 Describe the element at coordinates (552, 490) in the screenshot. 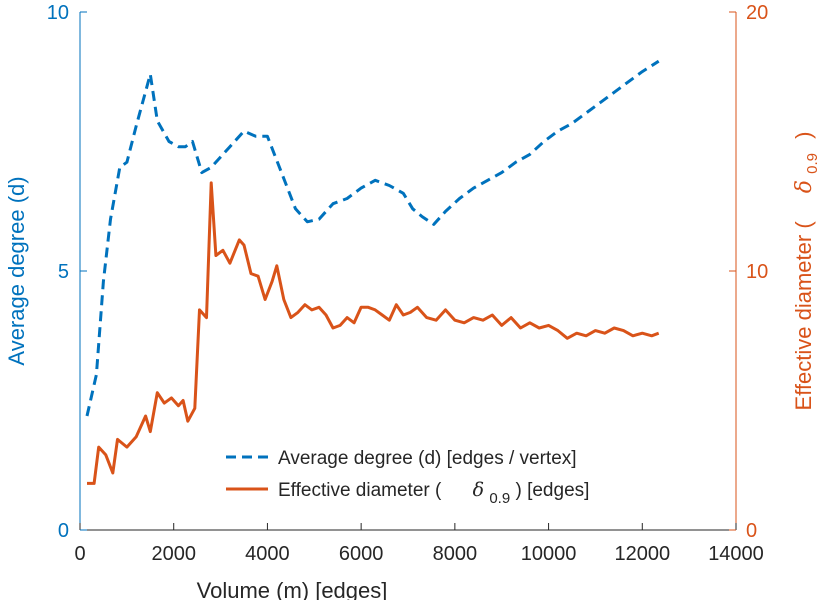

I see `legend-label-ed-suffix: ) [edges]` at that location.